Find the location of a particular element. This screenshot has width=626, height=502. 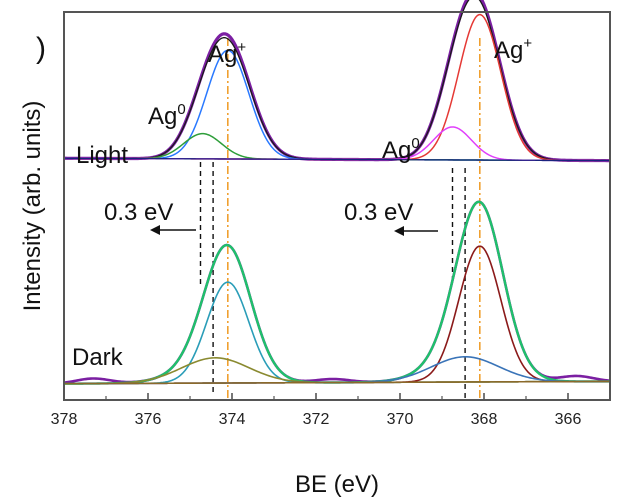

x-tick-label-368: 368 is located at coordinates (484, 419).